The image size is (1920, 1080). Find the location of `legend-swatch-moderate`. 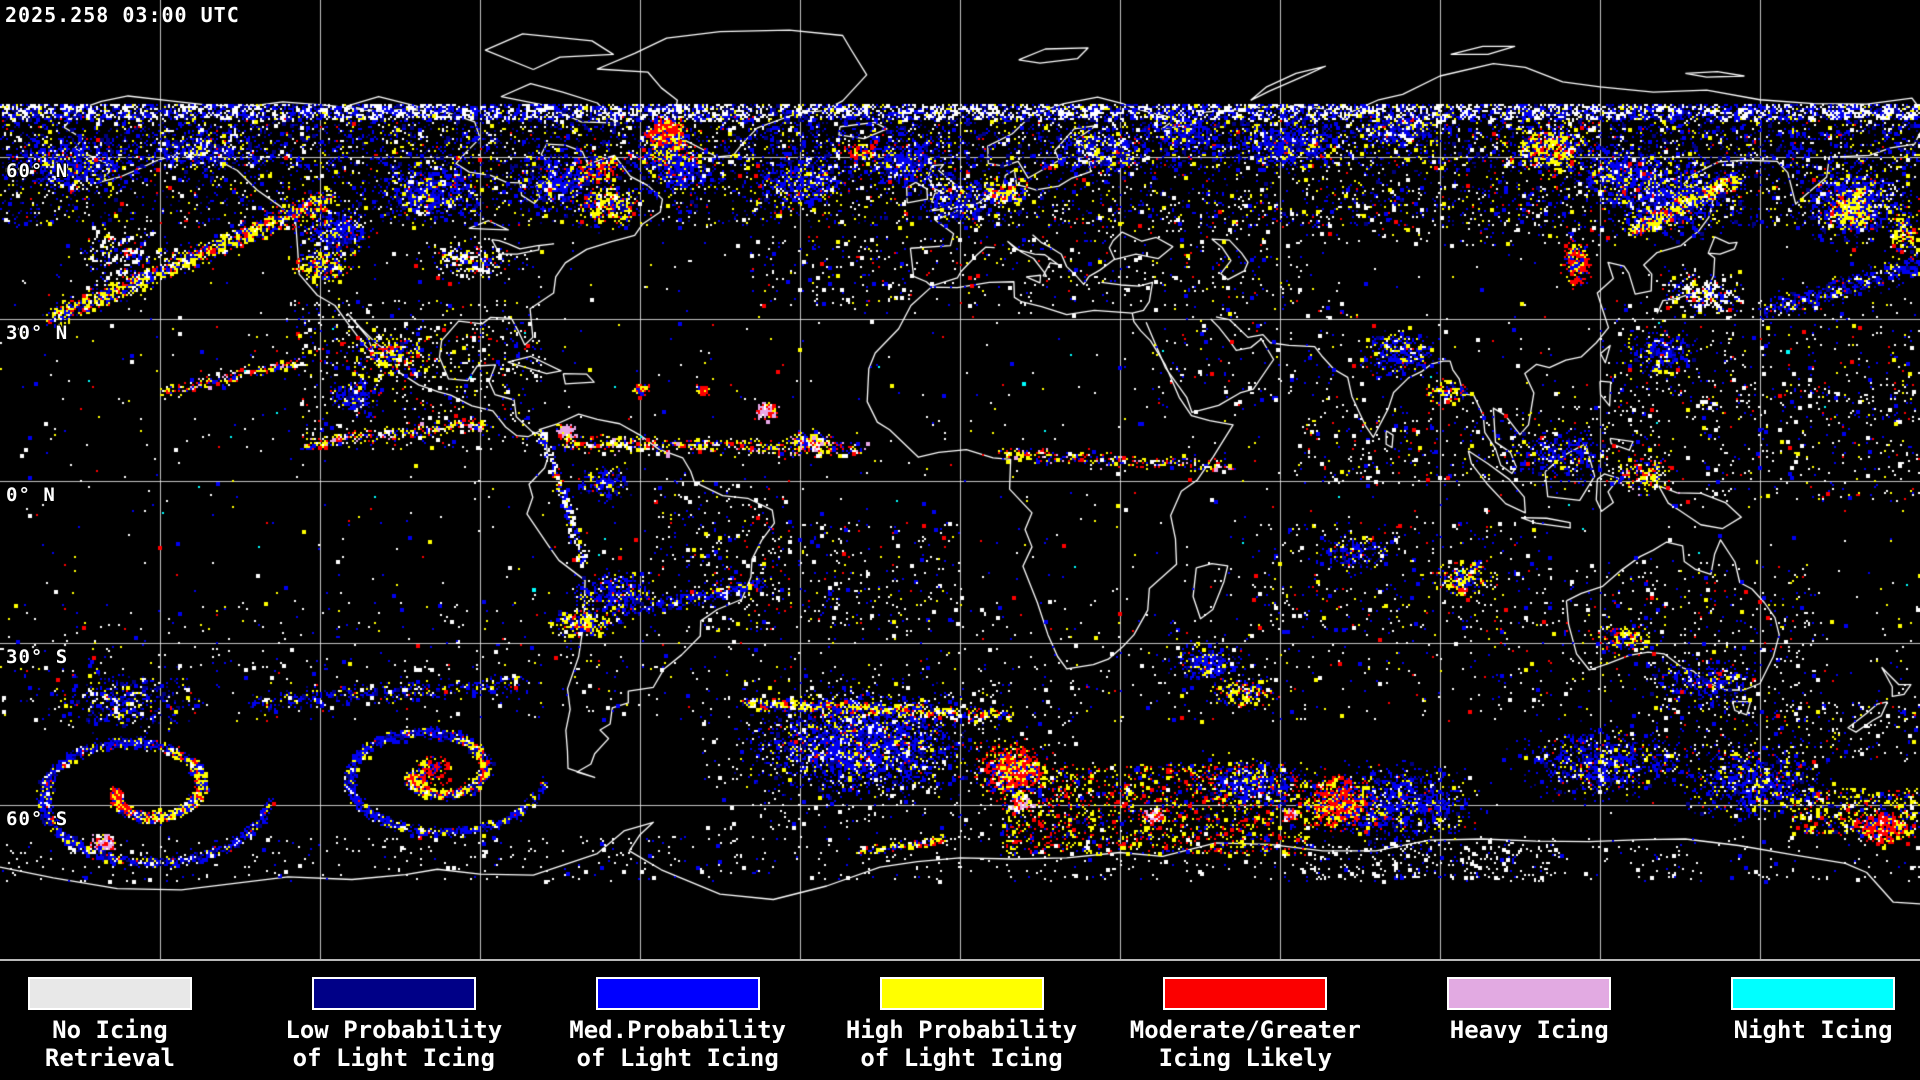

legend-swatch-moderate is located at coordinates (1245, 993).